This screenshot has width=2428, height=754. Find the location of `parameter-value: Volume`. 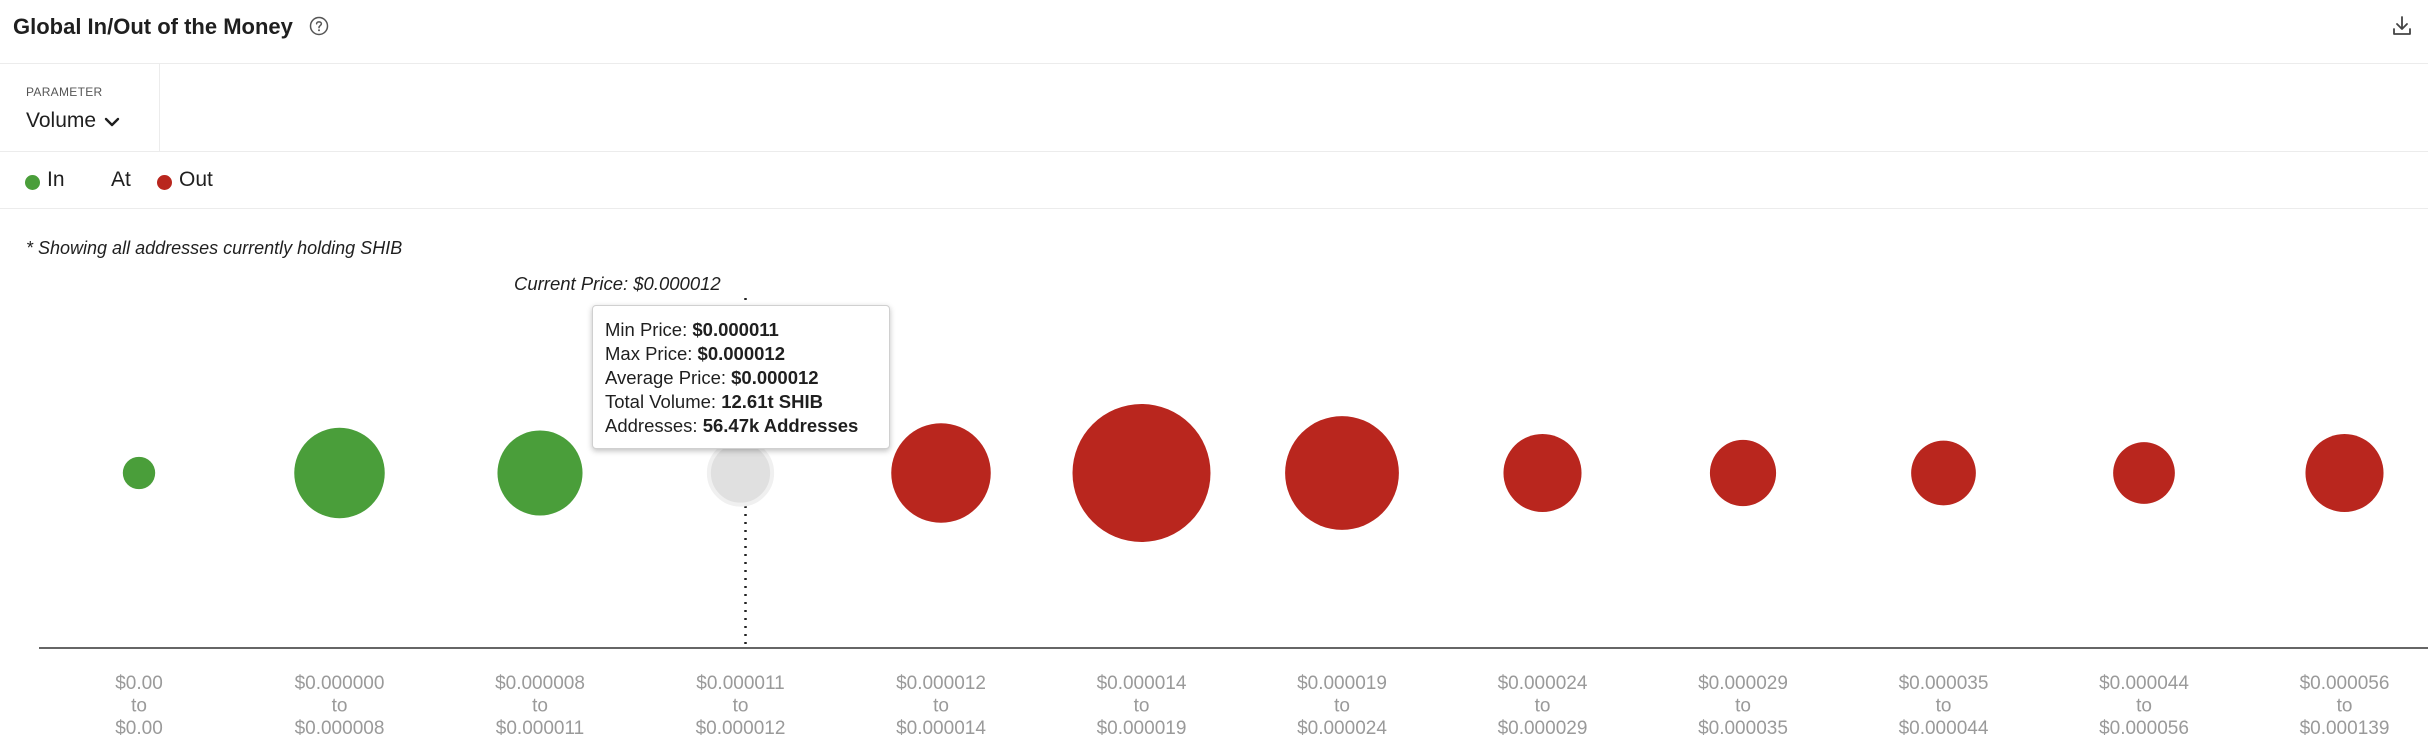

parameter-value: Volume is located at coordinates (61, 120).